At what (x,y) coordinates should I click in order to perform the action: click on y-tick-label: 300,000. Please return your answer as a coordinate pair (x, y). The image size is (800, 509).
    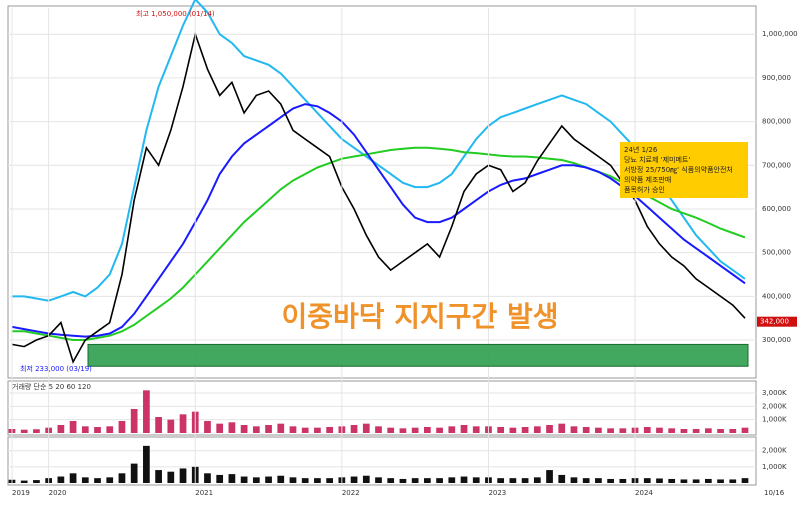
    Looking at the image, I should click on (776, 340).